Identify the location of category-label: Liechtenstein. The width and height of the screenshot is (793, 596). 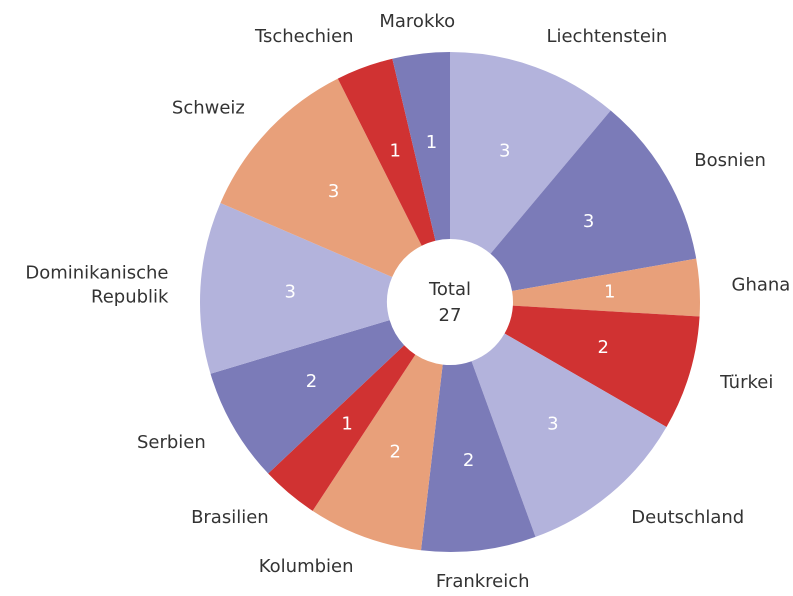
(606, 36).